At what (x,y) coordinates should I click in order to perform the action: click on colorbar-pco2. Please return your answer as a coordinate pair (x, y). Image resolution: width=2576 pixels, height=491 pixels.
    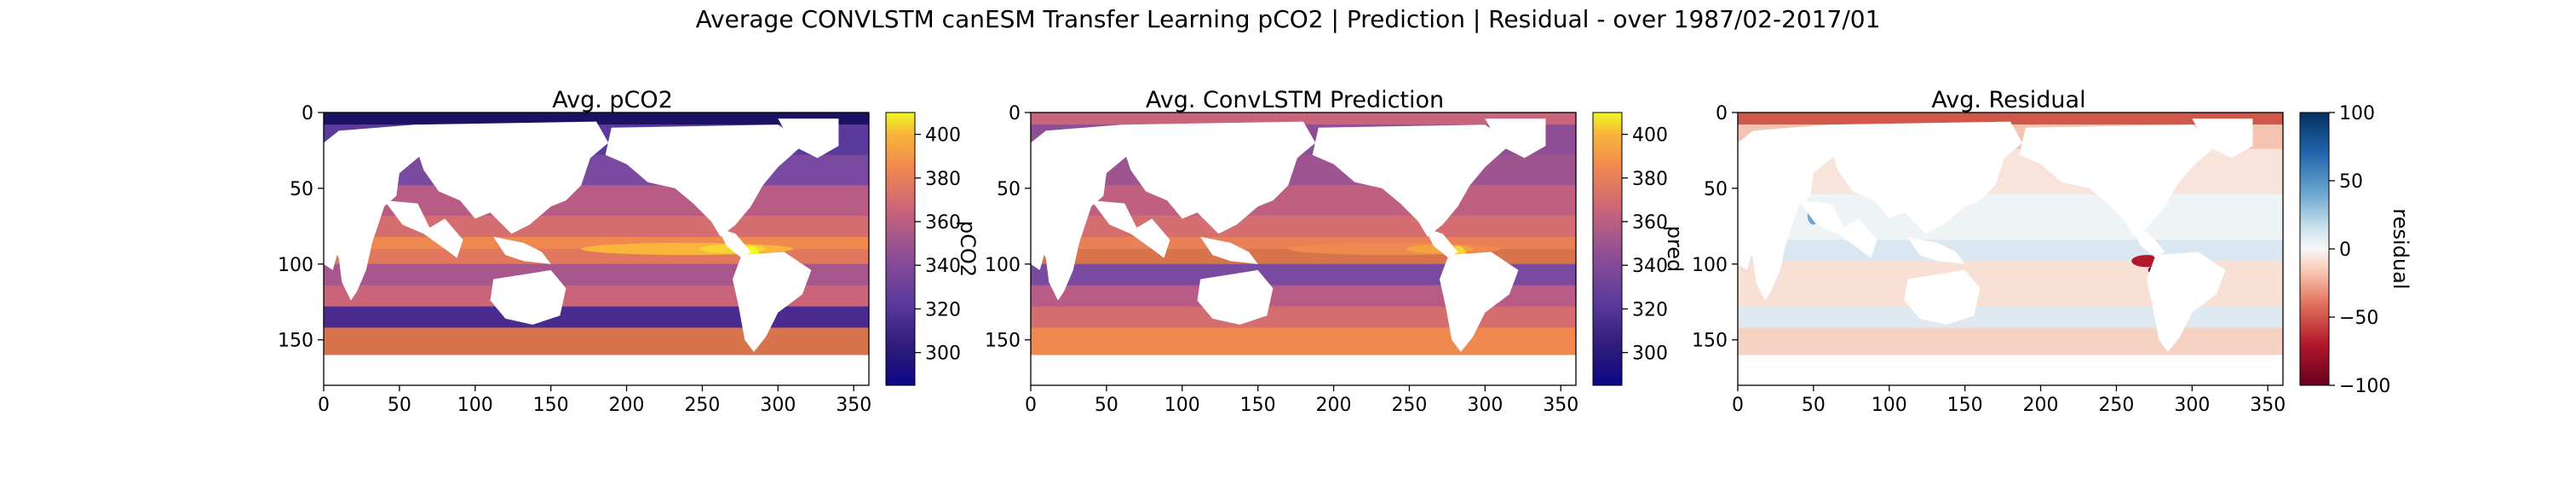
    Looking at the image, I should click on (901, 249).